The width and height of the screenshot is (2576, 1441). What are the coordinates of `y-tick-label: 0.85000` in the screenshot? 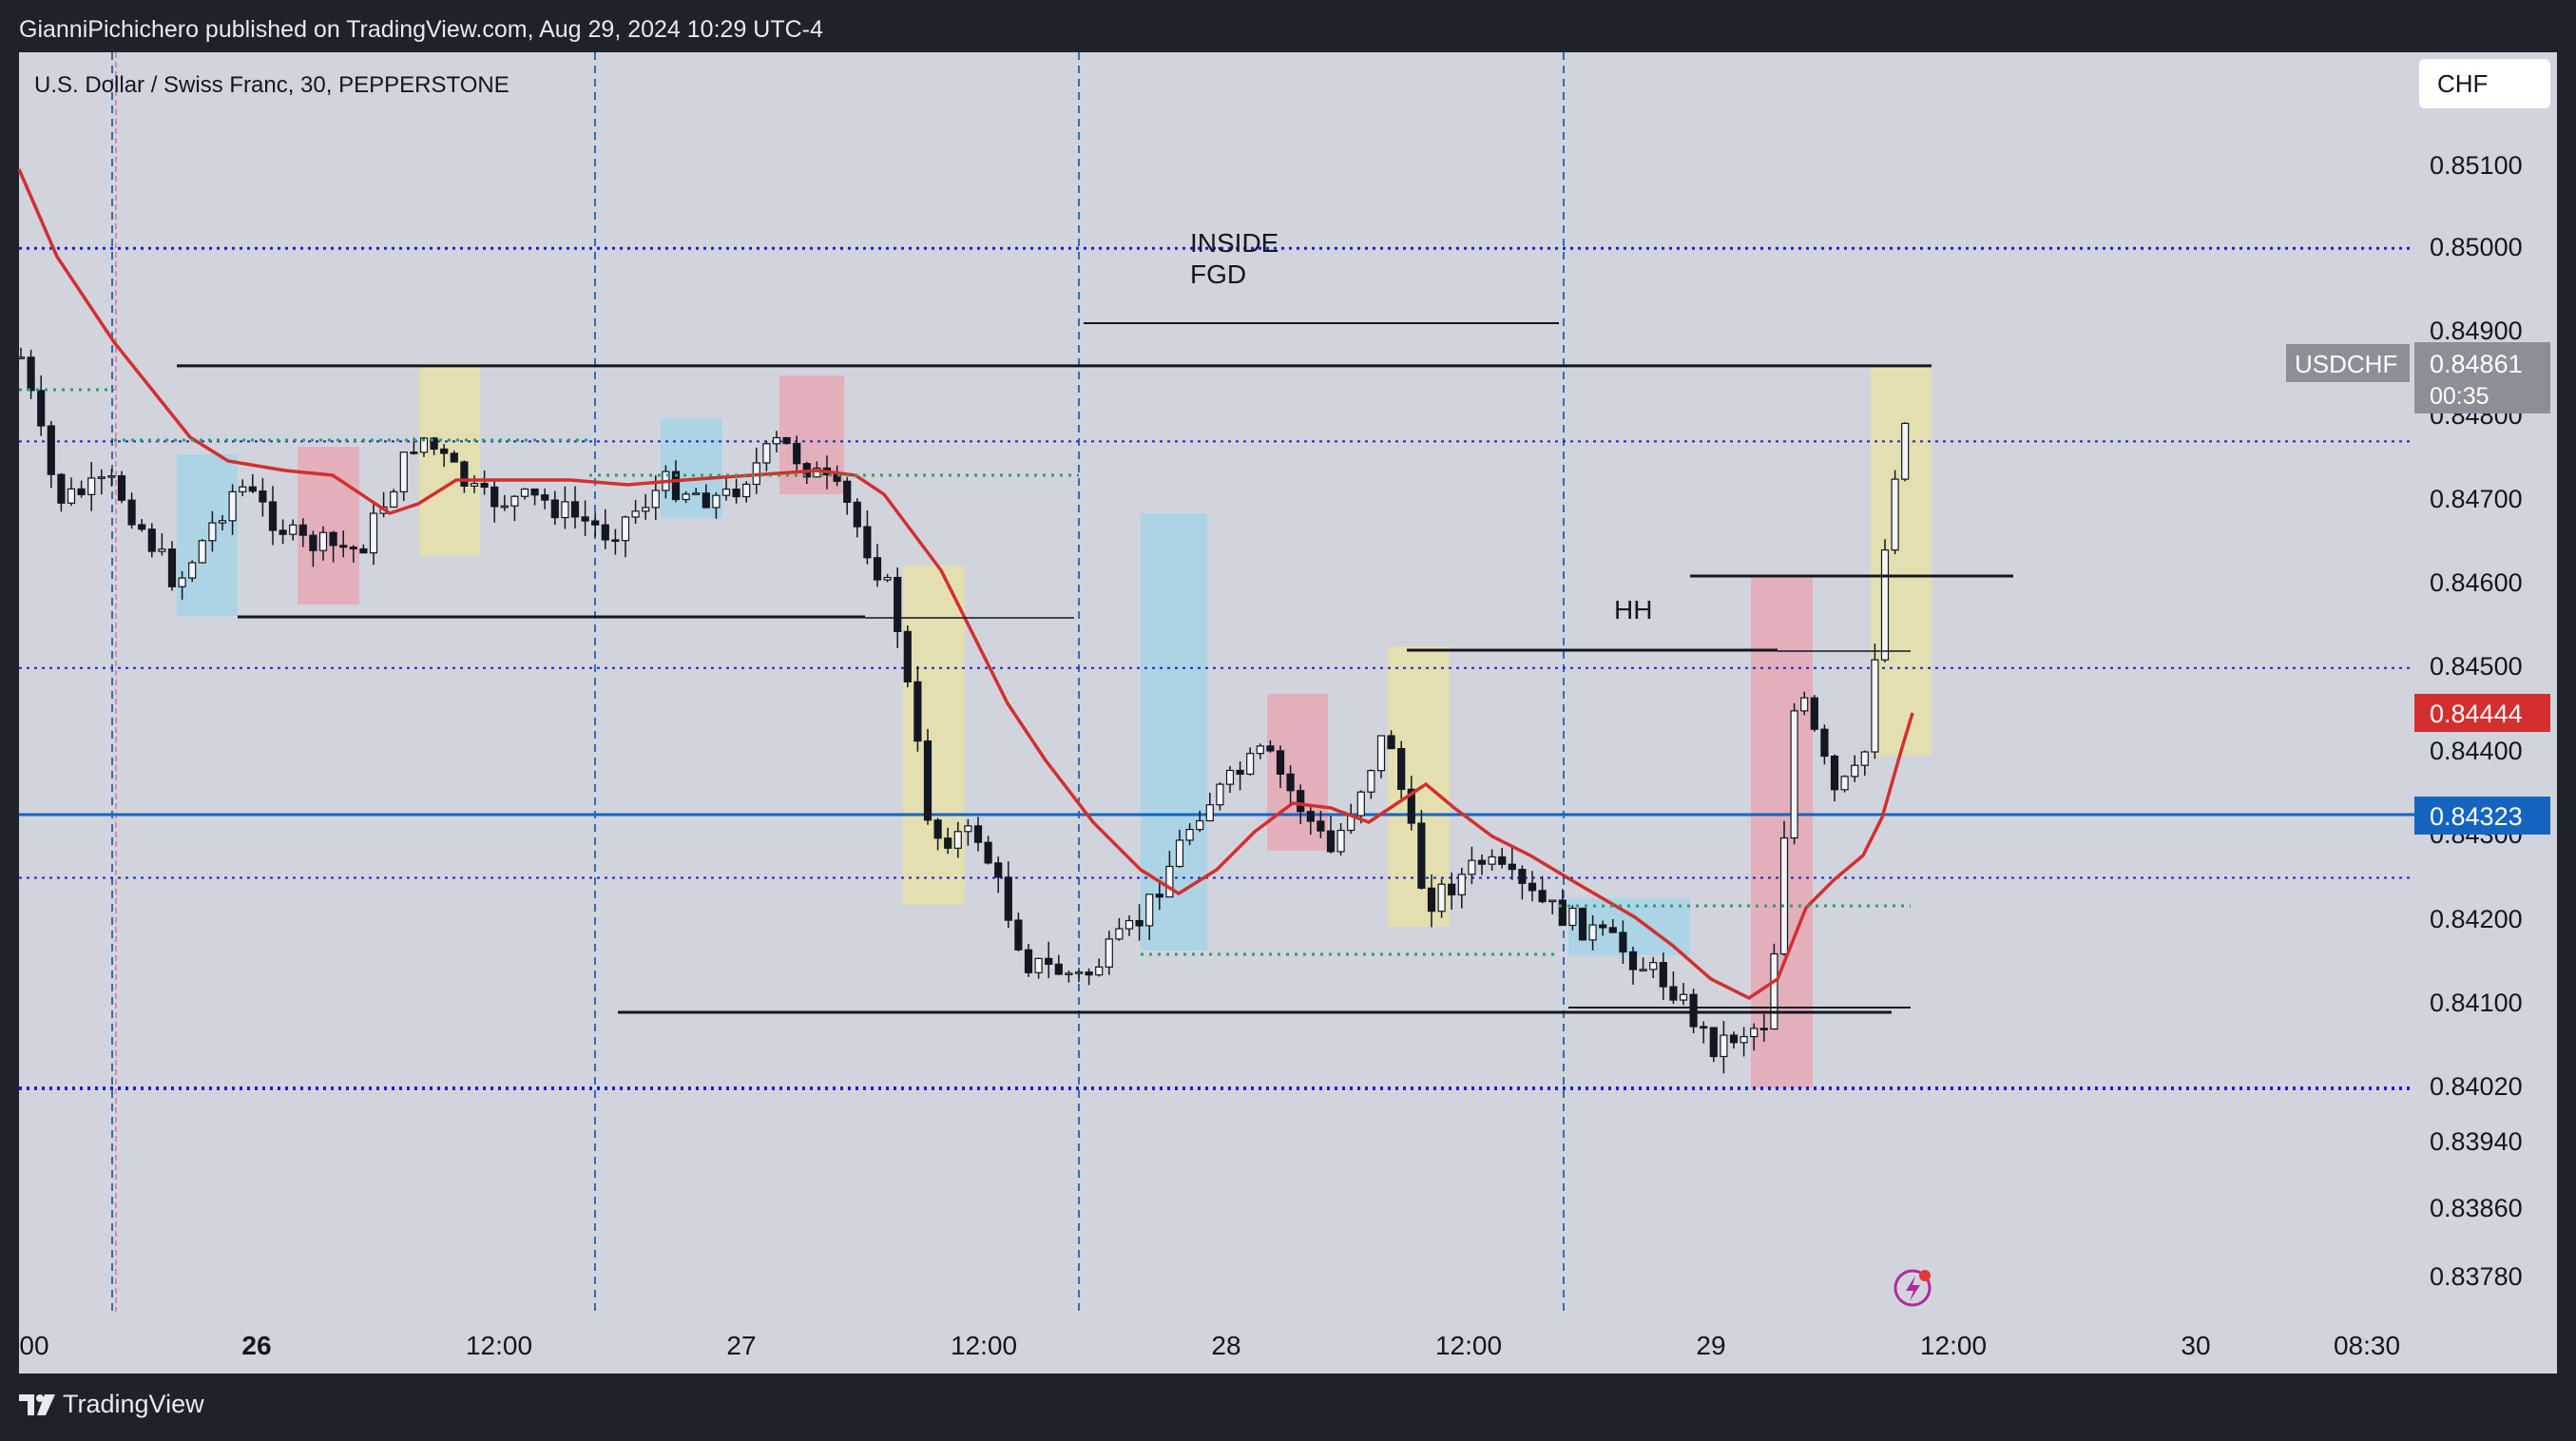 It's located at (2476, 247).